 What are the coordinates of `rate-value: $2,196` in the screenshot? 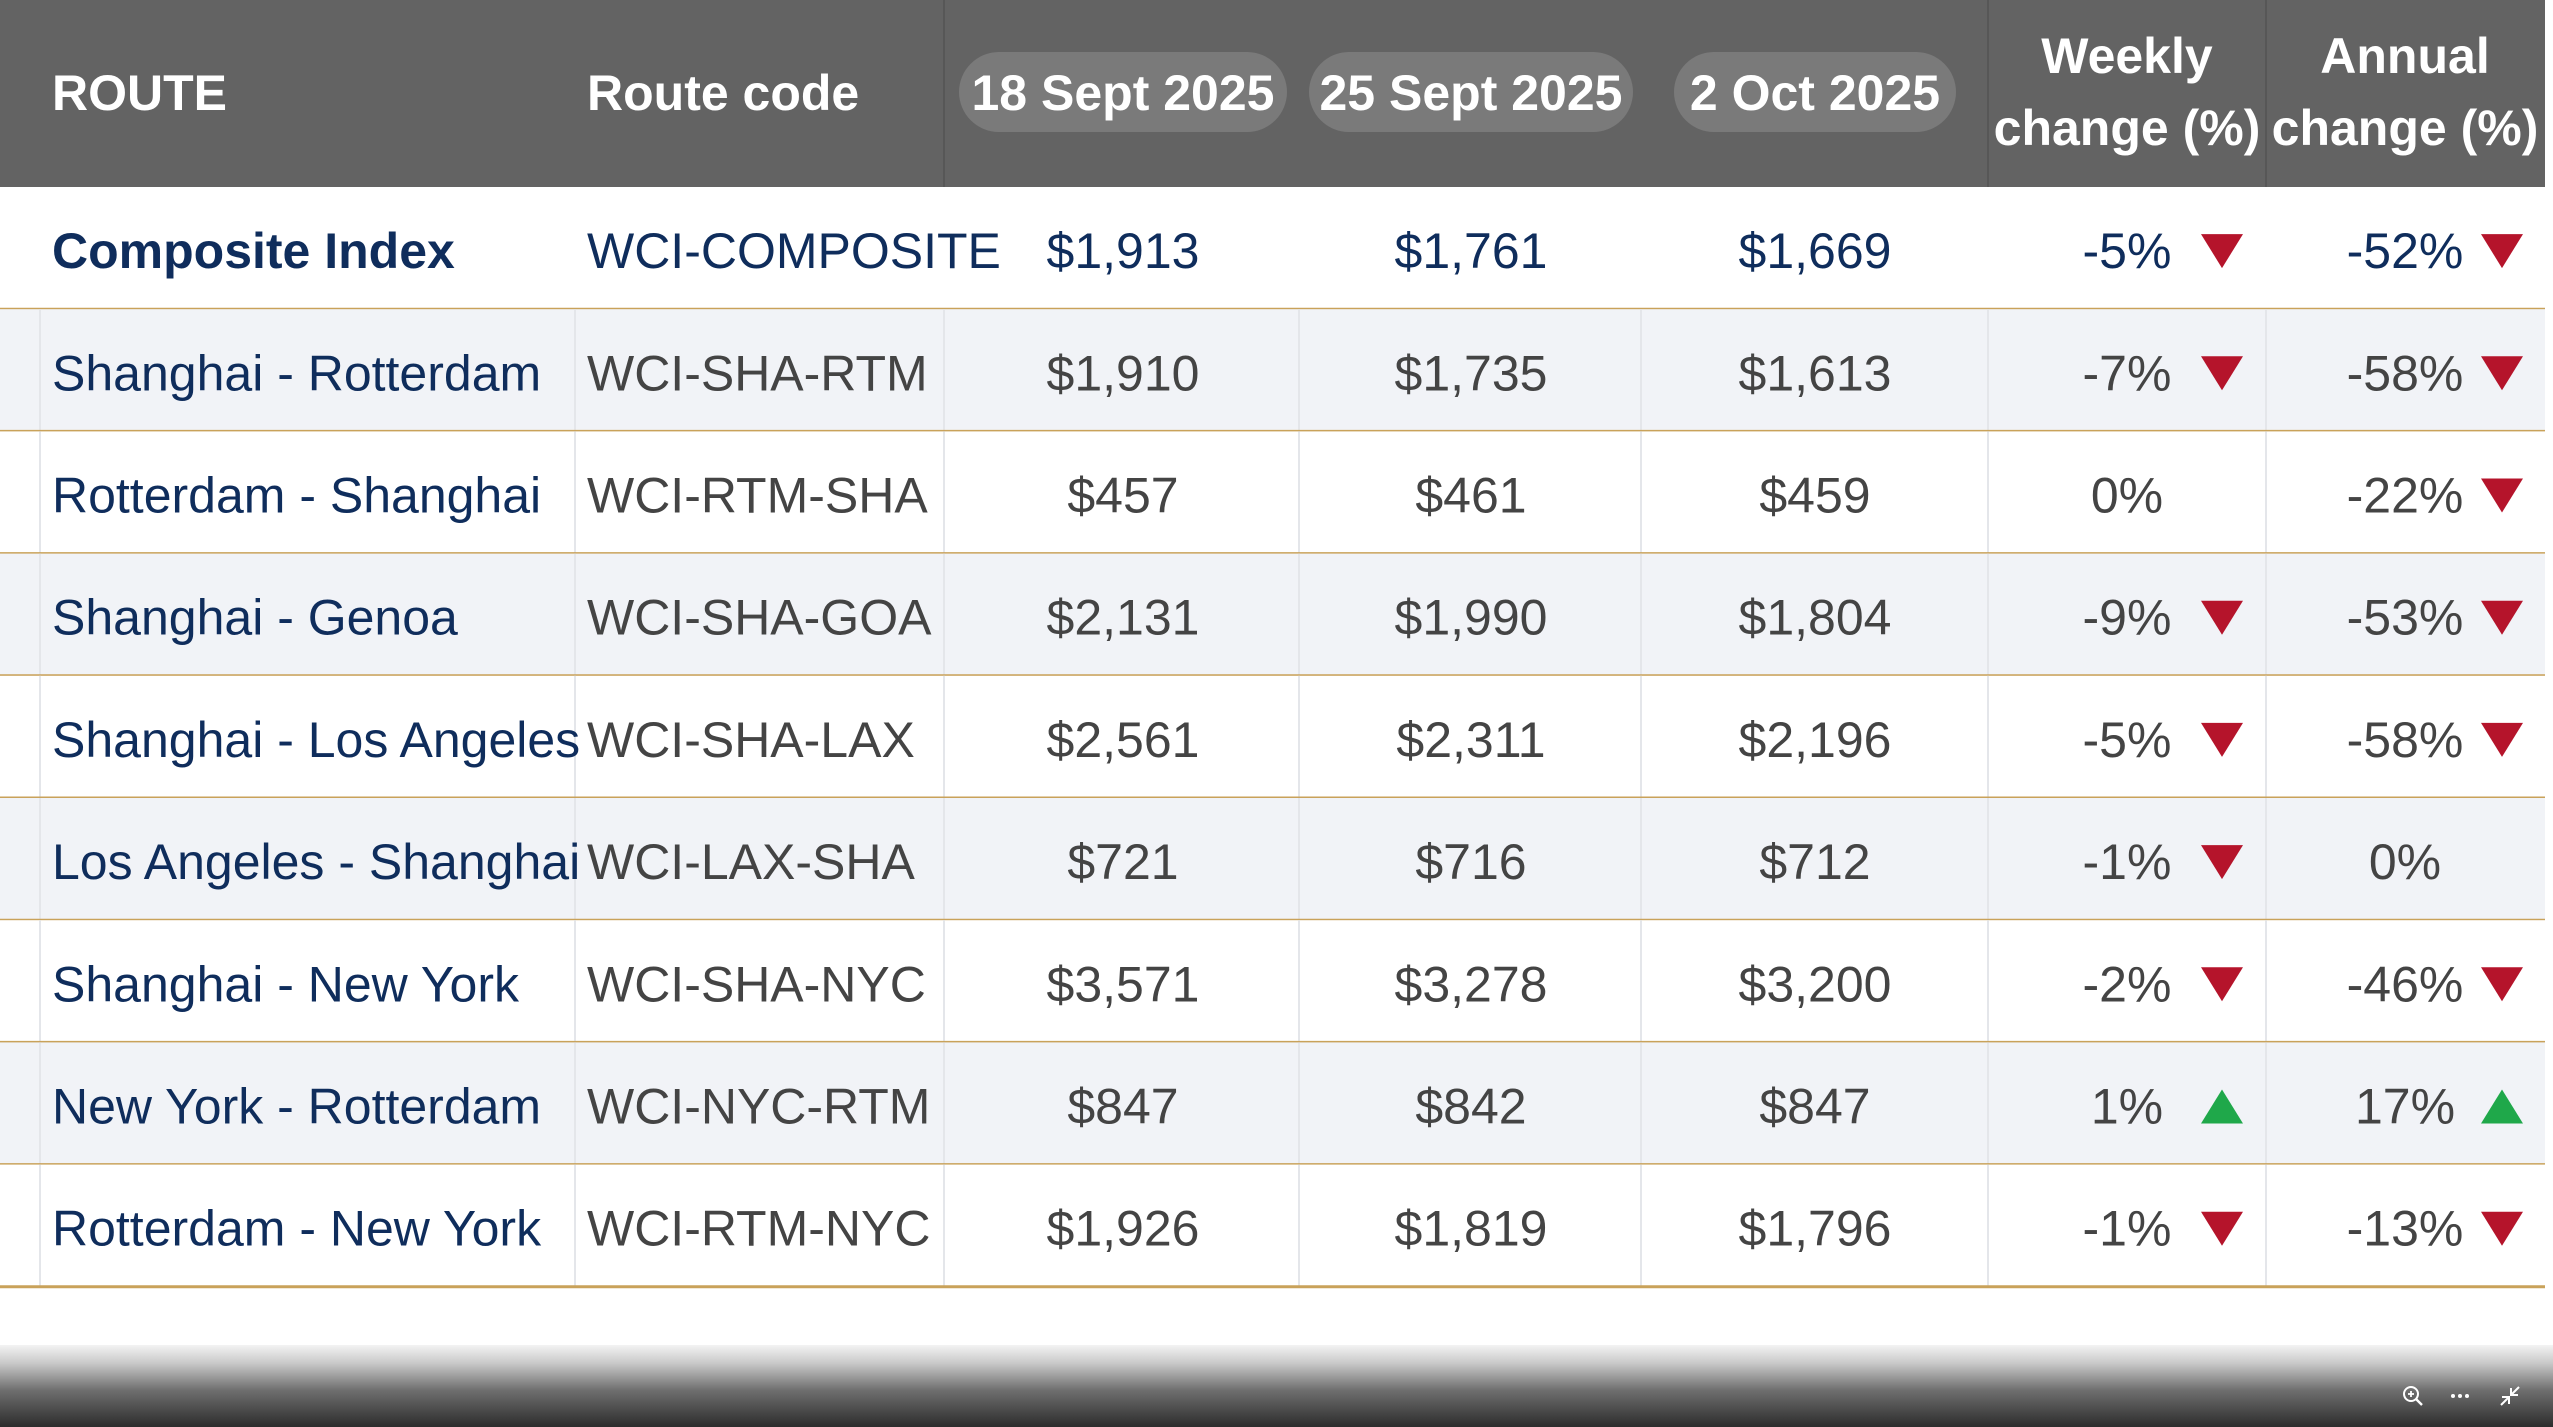 It's located at (1815, 740).